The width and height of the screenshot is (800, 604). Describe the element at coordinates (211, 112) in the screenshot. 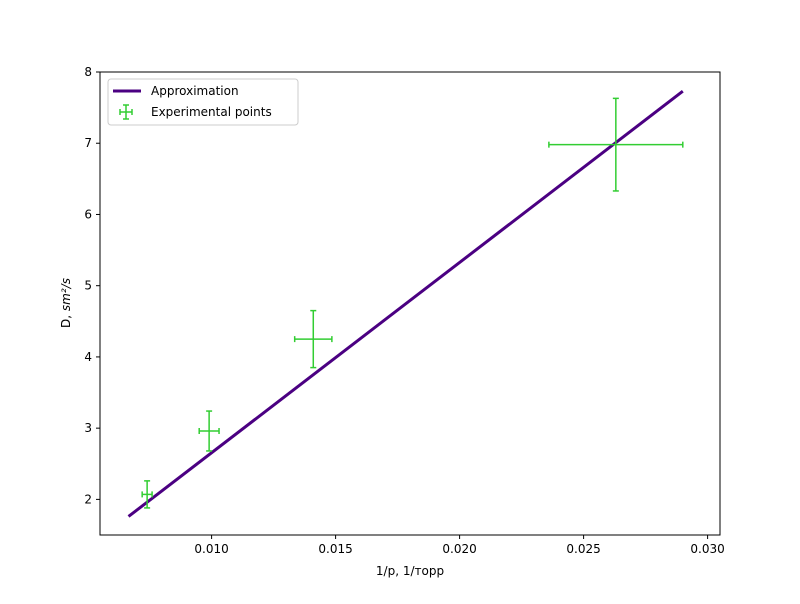

I see `legend-entry-label: Experimental points` at that location.